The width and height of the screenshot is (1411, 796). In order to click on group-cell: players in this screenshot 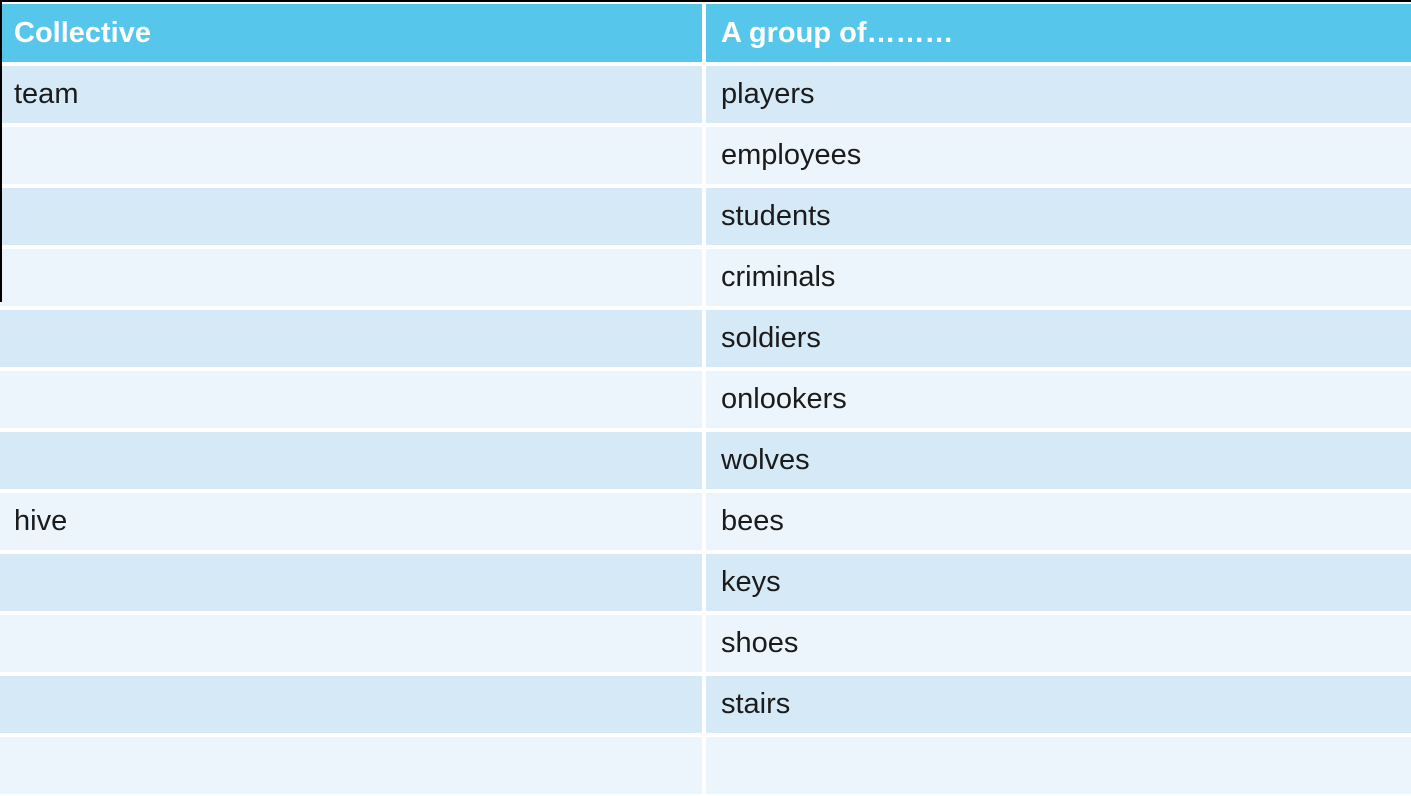, I will do `click(1058, 94)`.